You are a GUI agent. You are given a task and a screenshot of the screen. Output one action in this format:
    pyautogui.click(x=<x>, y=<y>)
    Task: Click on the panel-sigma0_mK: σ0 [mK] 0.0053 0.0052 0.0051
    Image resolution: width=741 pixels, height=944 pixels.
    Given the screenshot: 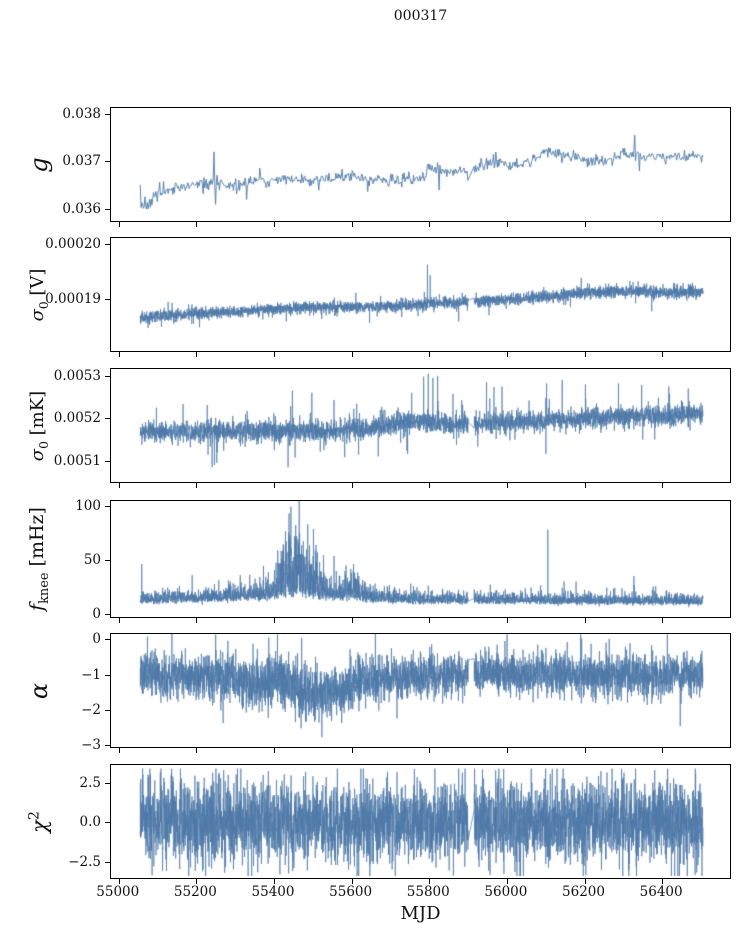 What is the action you would take?
    pyautogui.click(x=379, y=428)
    